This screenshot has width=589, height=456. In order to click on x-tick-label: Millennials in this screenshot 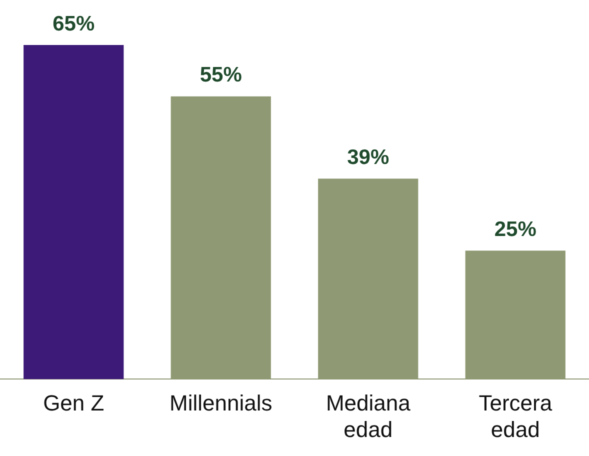, I will do `click(221, 403)`.